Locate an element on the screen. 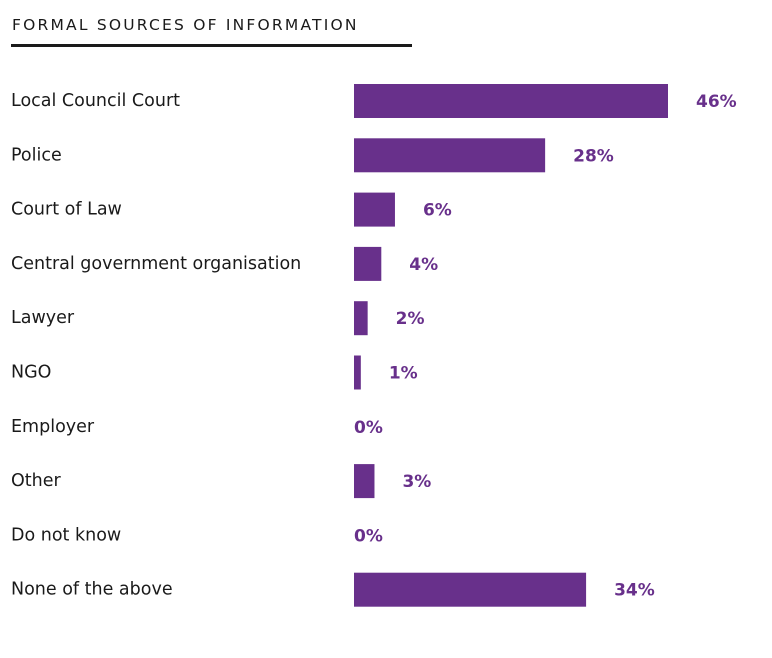 The height and width of the screenshot is (658, 772). value-label: 1% is located at coordinates (403, 374).